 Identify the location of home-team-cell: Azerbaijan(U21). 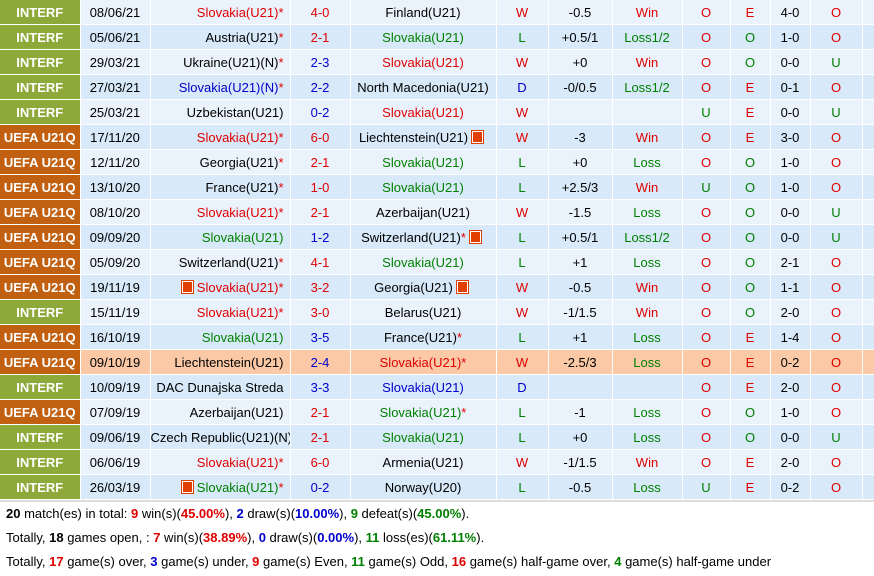
(220, 412).